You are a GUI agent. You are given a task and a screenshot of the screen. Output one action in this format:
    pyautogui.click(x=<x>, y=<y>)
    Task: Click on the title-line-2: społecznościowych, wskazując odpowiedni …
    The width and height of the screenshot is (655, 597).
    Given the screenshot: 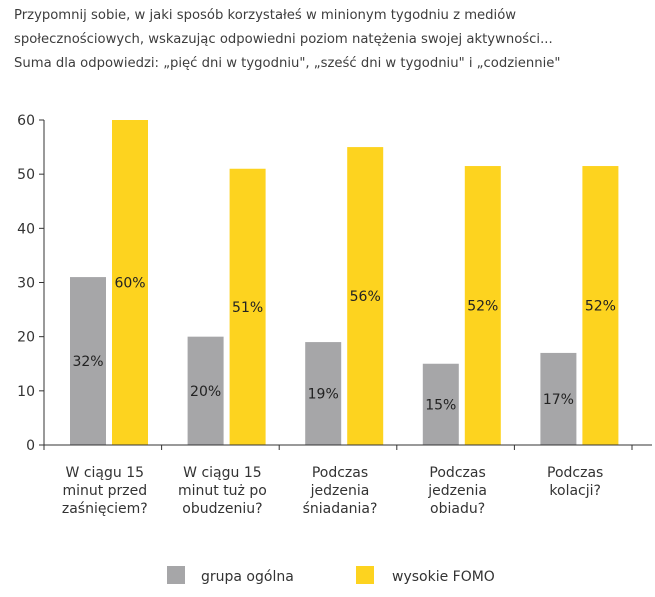 What is the action you would take?
    pyautogui.click(x=283, y=39)
    